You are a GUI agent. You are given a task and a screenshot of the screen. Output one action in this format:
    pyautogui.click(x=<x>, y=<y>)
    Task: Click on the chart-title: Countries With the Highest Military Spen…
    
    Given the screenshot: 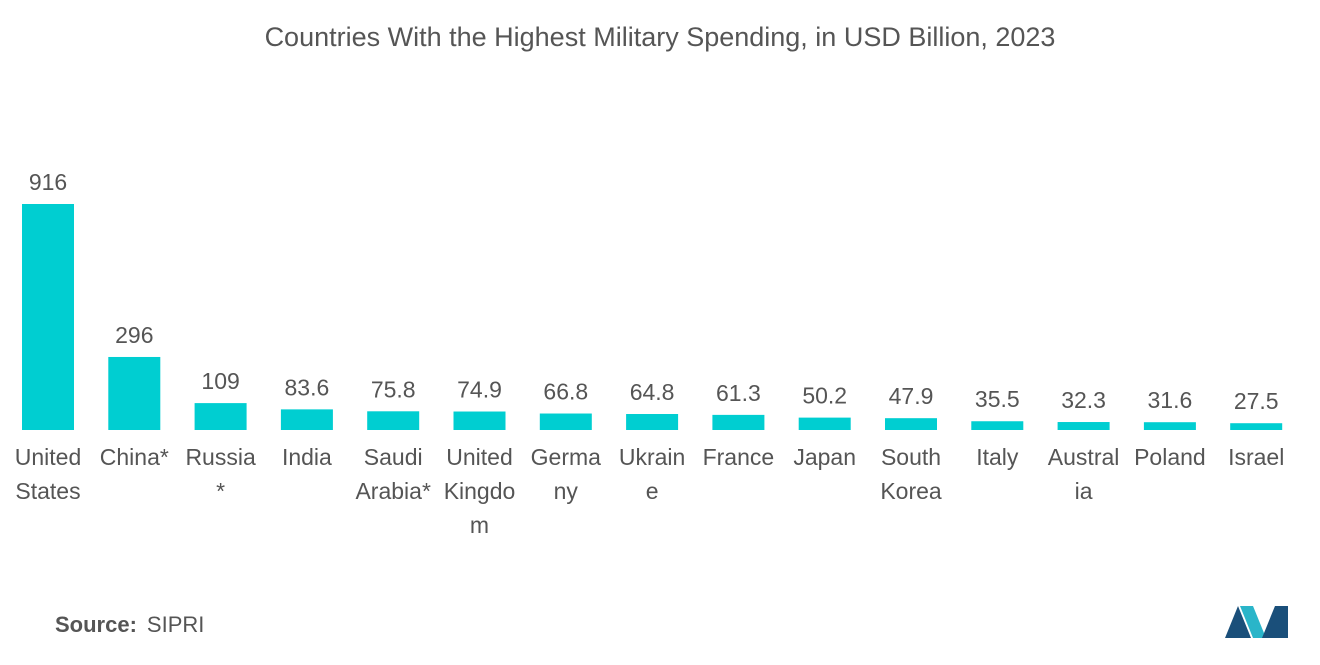 What is the action you would take?
    pyautogui.click(x=660, y=37)
    